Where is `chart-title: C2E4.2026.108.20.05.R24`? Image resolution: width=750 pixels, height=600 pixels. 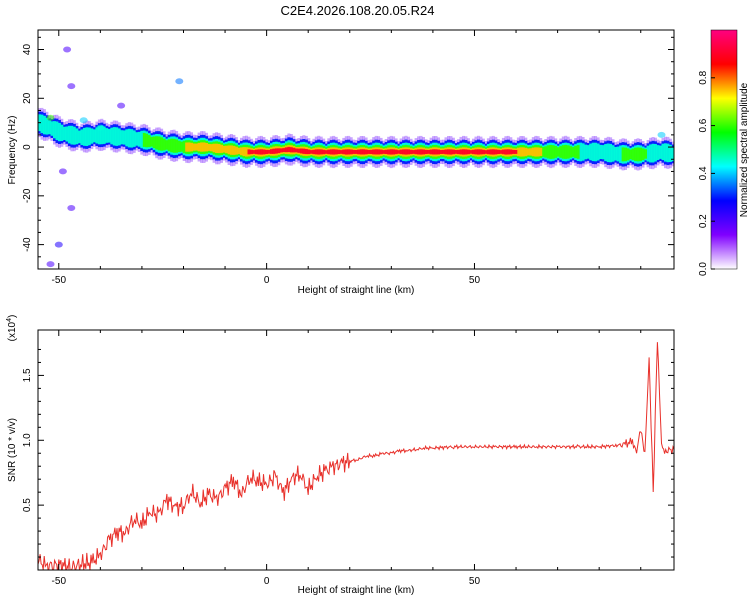 chart-title: C2E4.2026.108.20.05.R24 is located at coordinates (357, 10).